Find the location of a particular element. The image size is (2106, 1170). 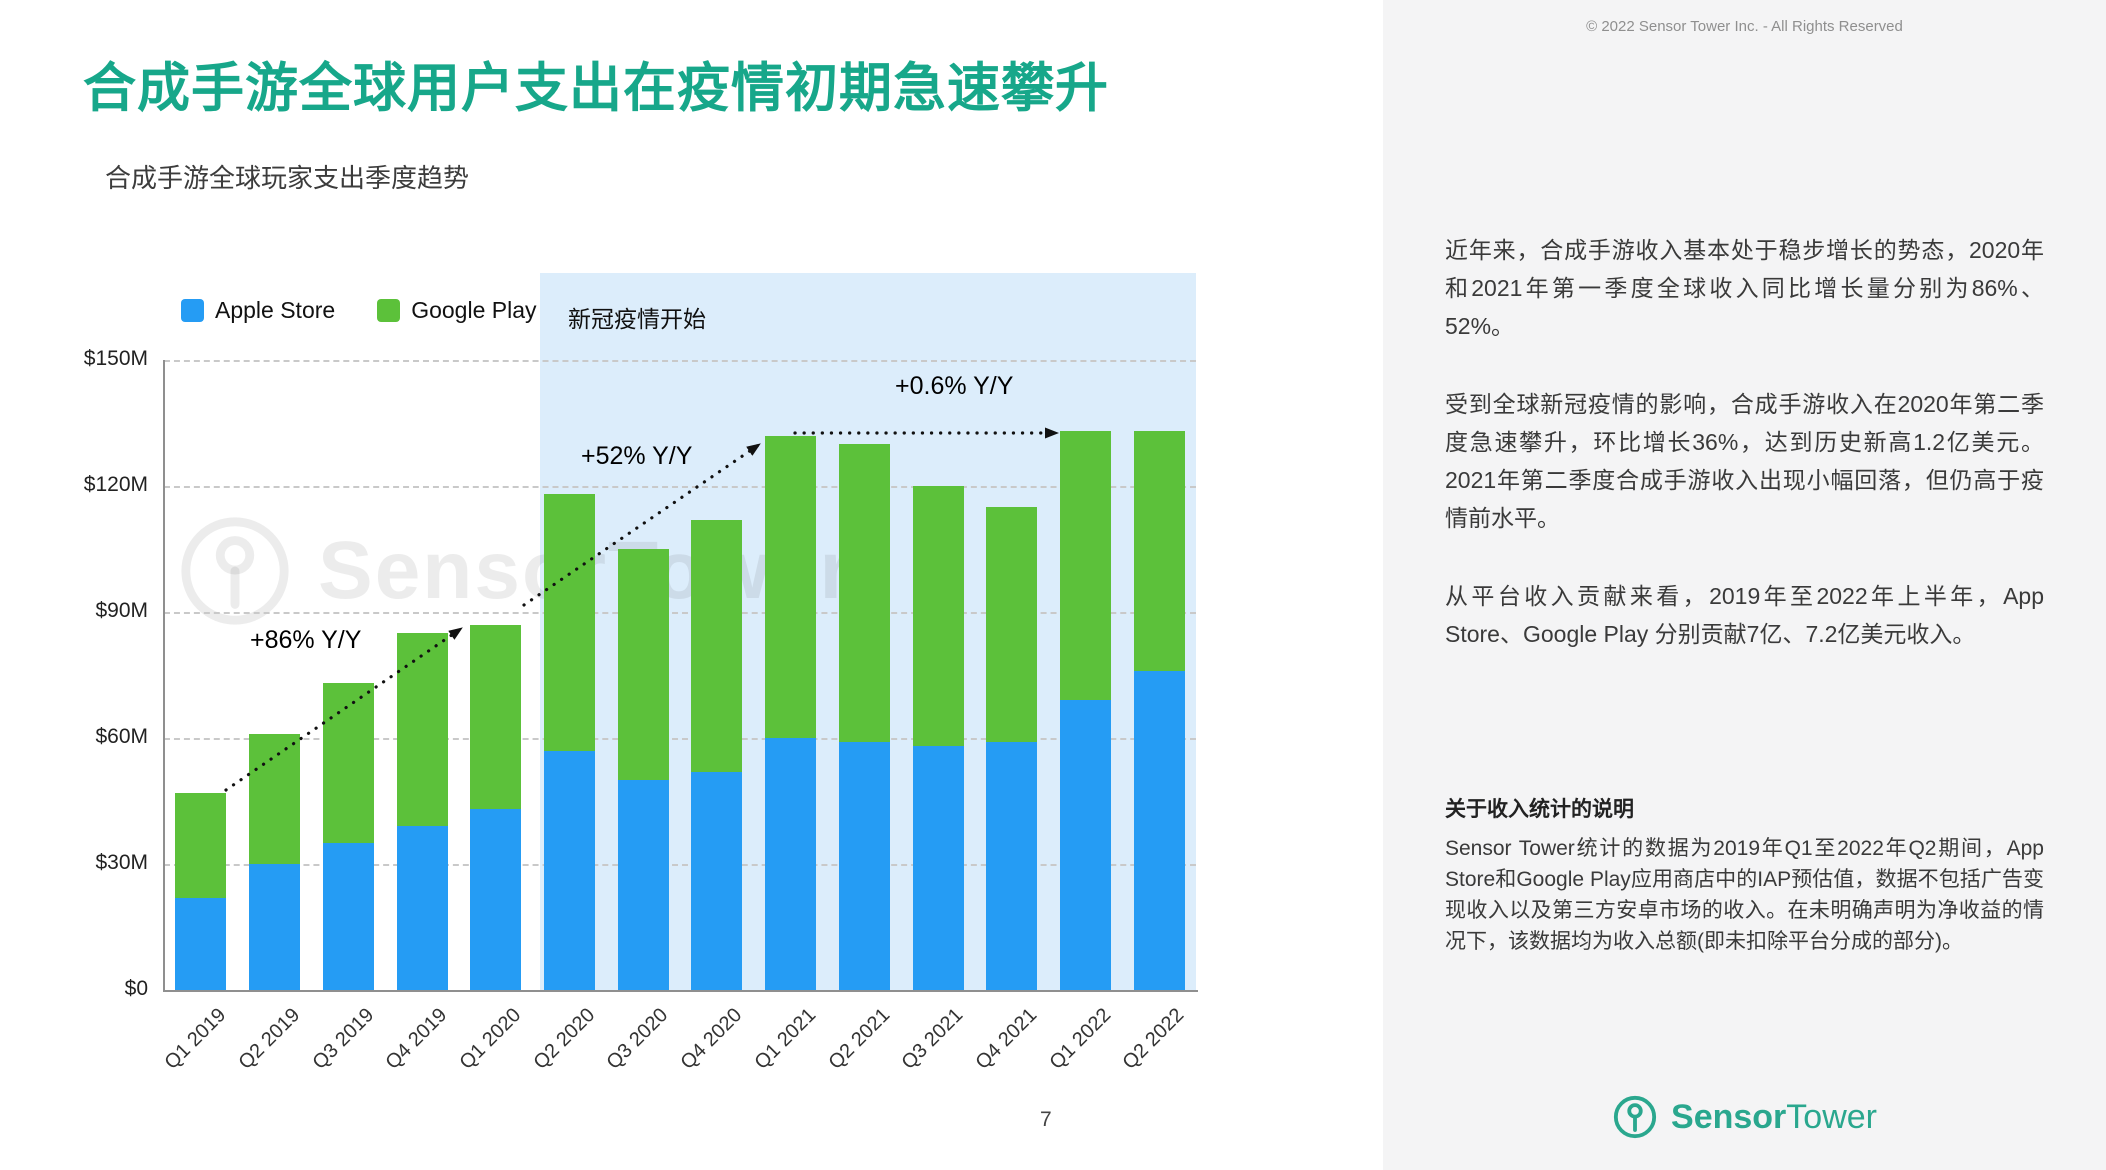

bar-q1-2019: Q1 2019 is located at coordinates (199, 717).